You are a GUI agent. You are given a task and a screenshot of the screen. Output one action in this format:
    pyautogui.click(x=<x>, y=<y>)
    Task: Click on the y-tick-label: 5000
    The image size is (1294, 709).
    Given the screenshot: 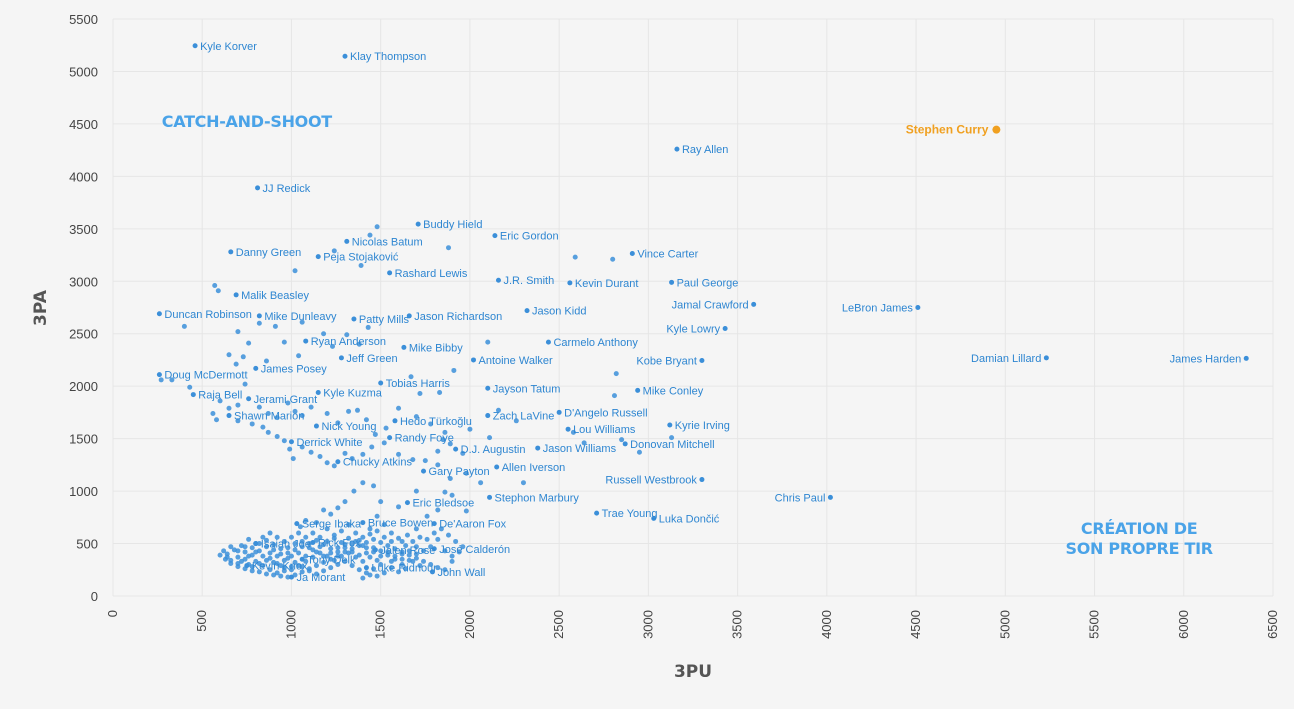 What is the action you would take?
    pyautogui.click(x=83, y=71)
    